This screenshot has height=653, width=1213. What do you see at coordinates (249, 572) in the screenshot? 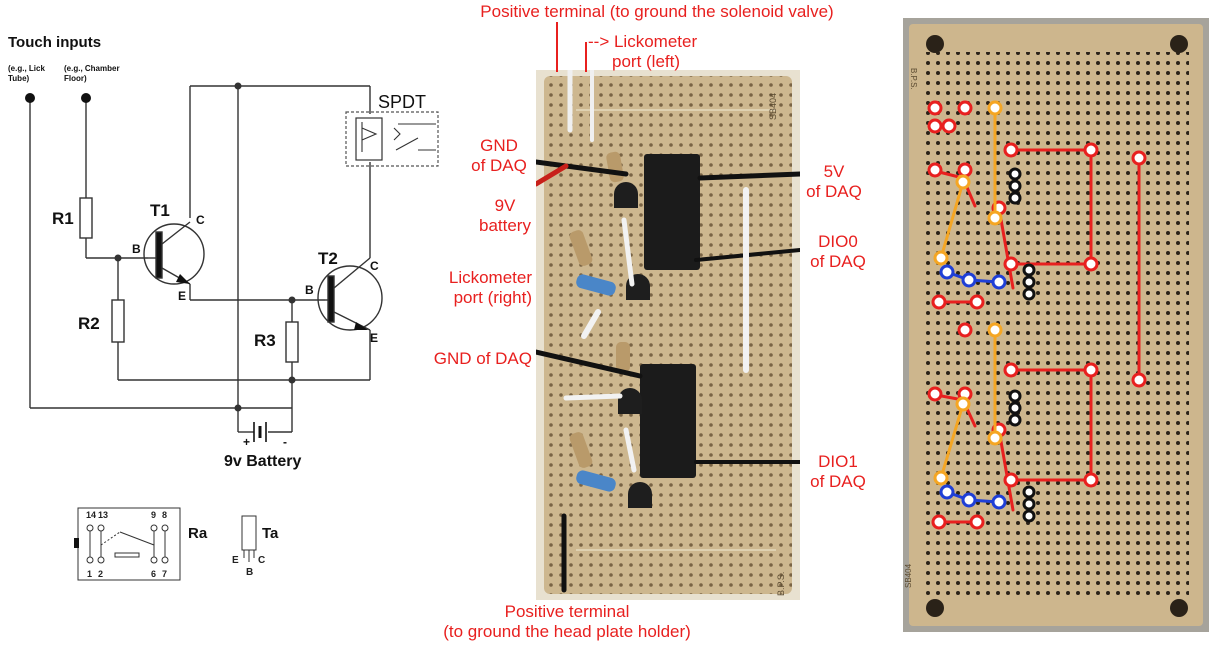
I see `transistor-pin-b: B` at bounding box center [249, 572].